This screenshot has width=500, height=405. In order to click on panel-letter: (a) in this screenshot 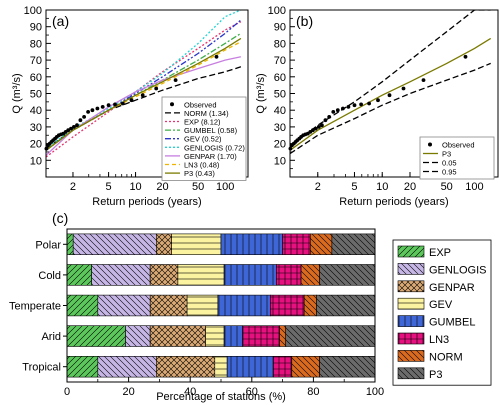, I will do `click(60, 21)`.